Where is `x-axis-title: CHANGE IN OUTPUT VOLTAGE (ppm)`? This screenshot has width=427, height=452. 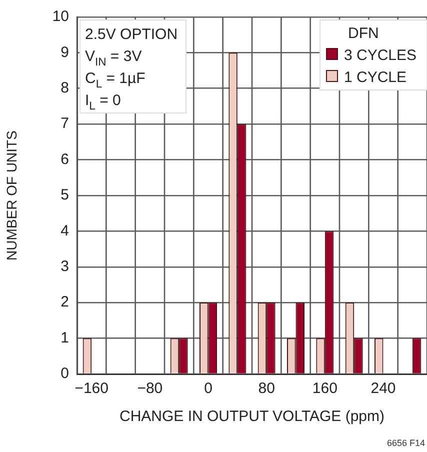
x-axis-title: CHANGE IN OUTPUT VOLTAGE (ppm) is located at coordinates (252, 417).